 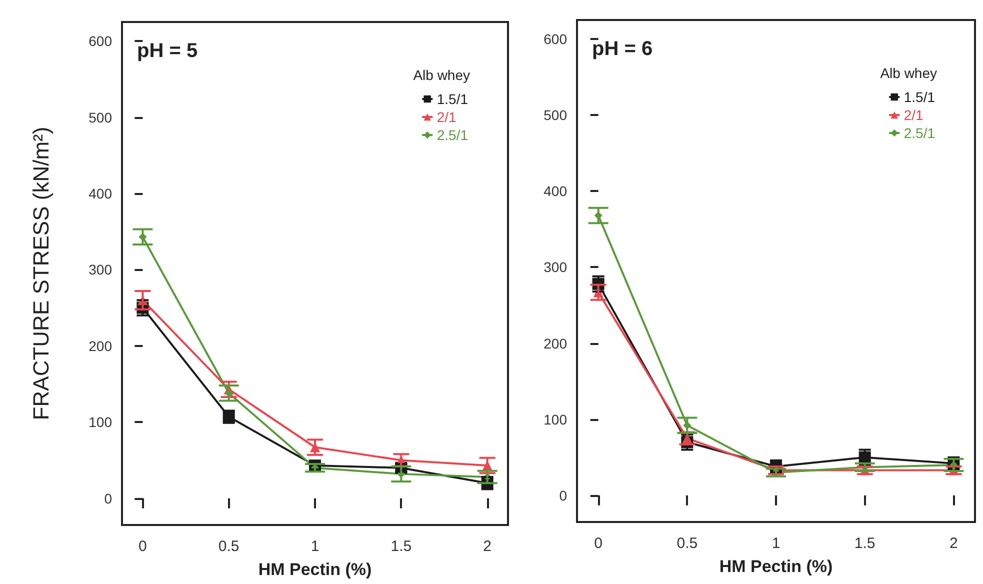 What do you see at coordinates (167, 51) in the screenshot?
I see `text: pH = 5` at bounding box center [167, 51].